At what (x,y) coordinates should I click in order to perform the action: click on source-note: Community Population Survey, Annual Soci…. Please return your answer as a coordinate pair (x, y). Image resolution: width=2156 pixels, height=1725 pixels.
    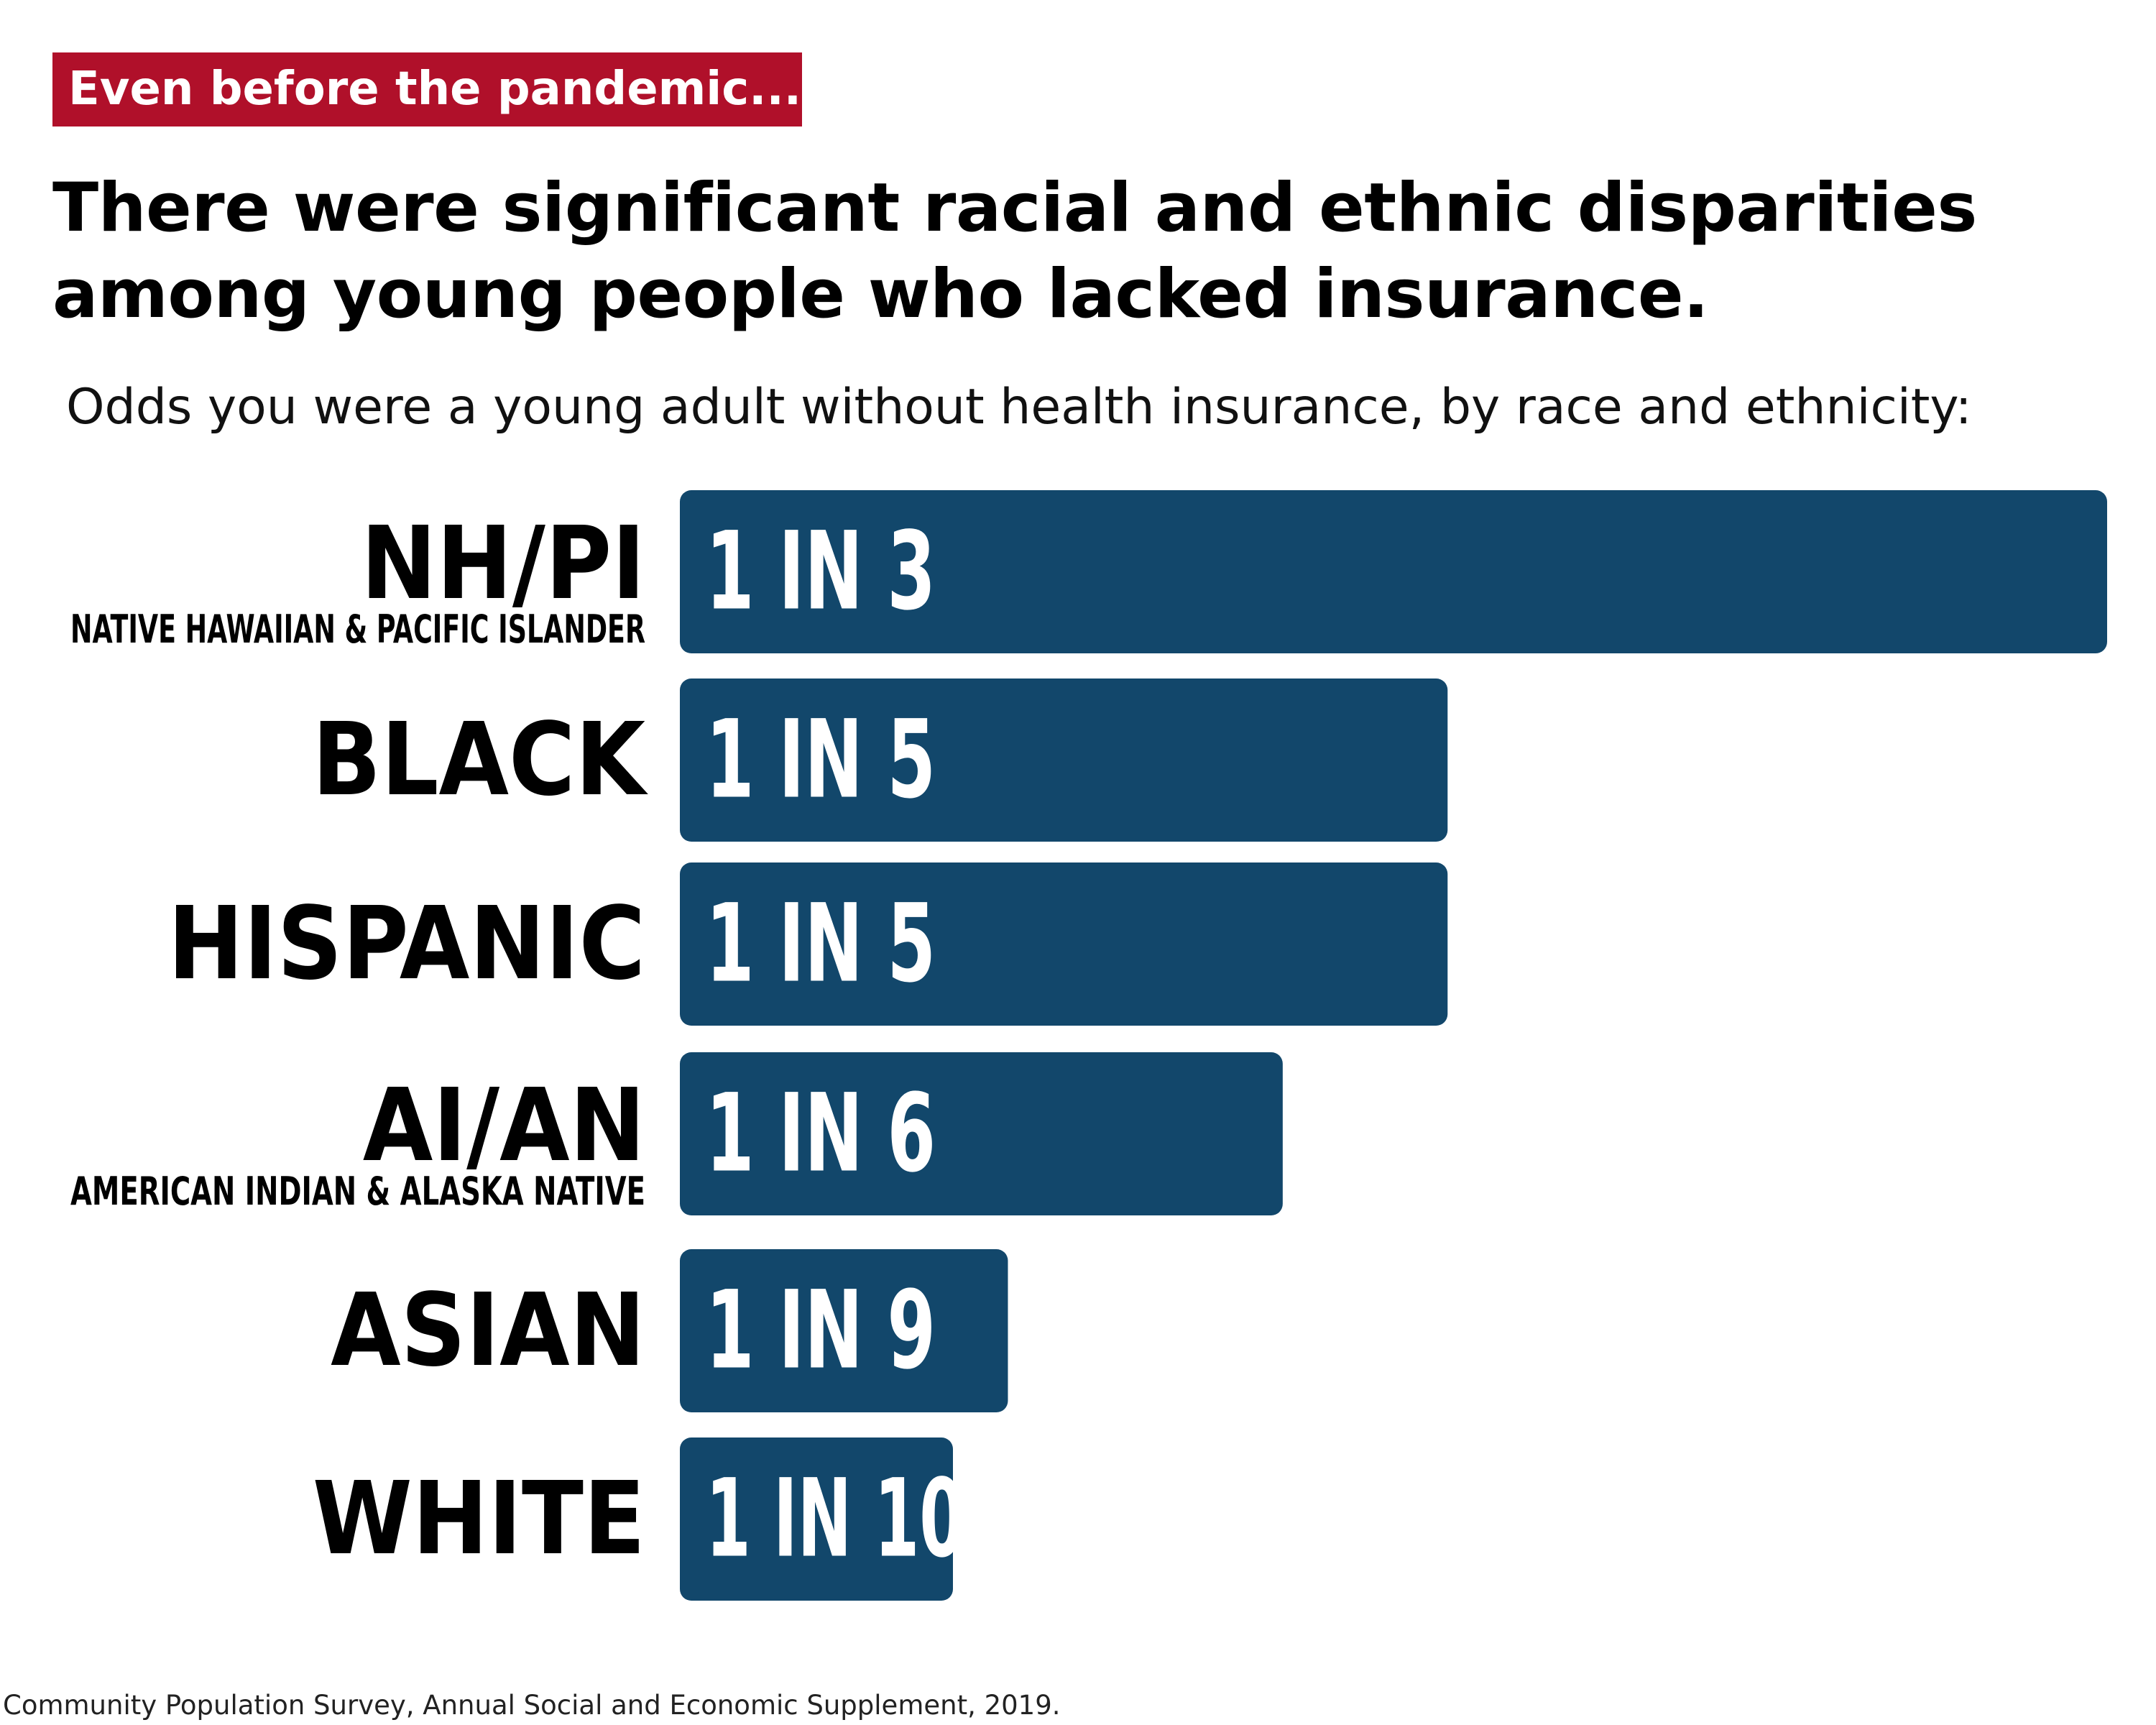
    Looking at the image, I should click on (532, 1705).